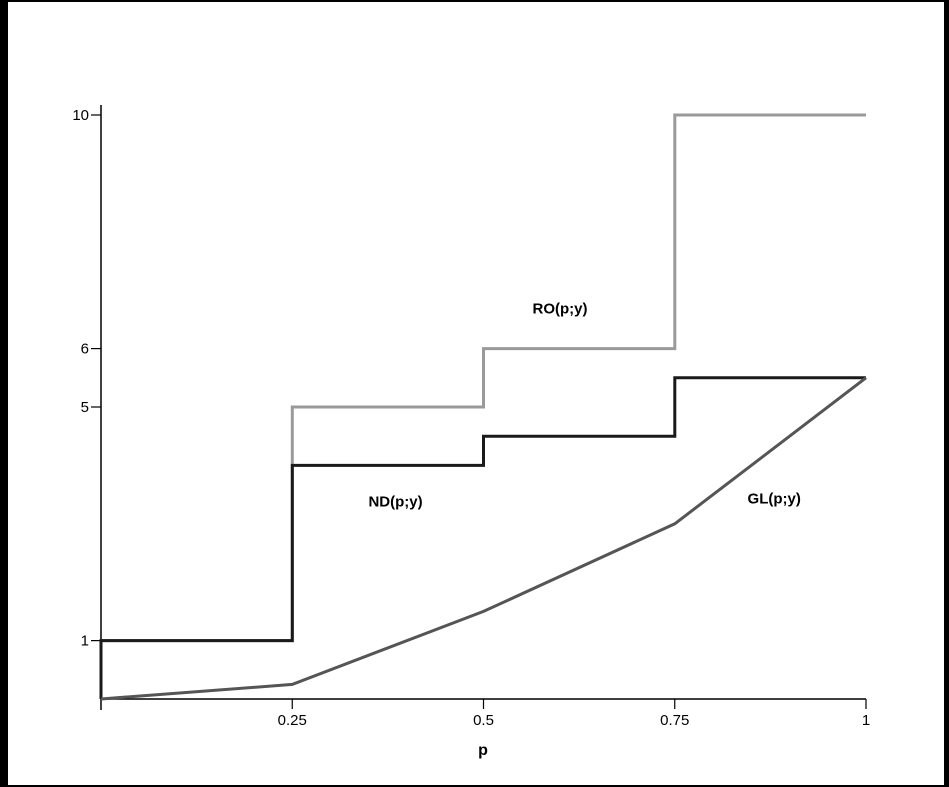 The width and height of the screenshot is (949, 787). I want to click on curve-label: ND(p;y), so click(395, 501).